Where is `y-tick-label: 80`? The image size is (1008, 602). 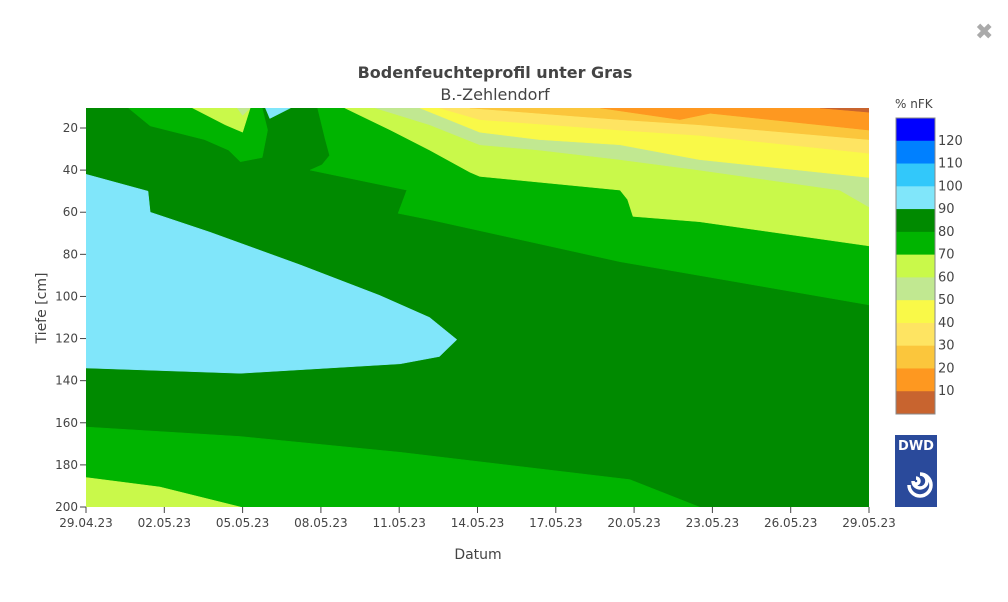
y-tick-label: 80 is located at coordinates (70, 254).